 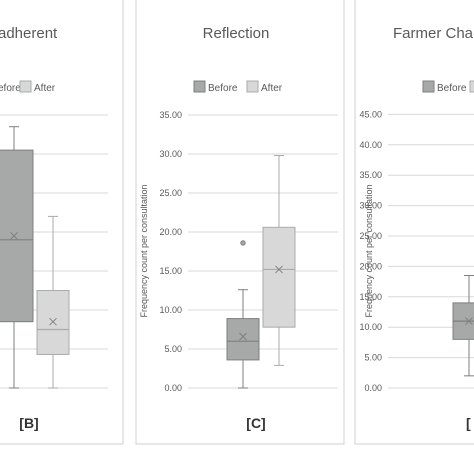 I want to click on legend-label-before: efore, so click(x=10, y=88).